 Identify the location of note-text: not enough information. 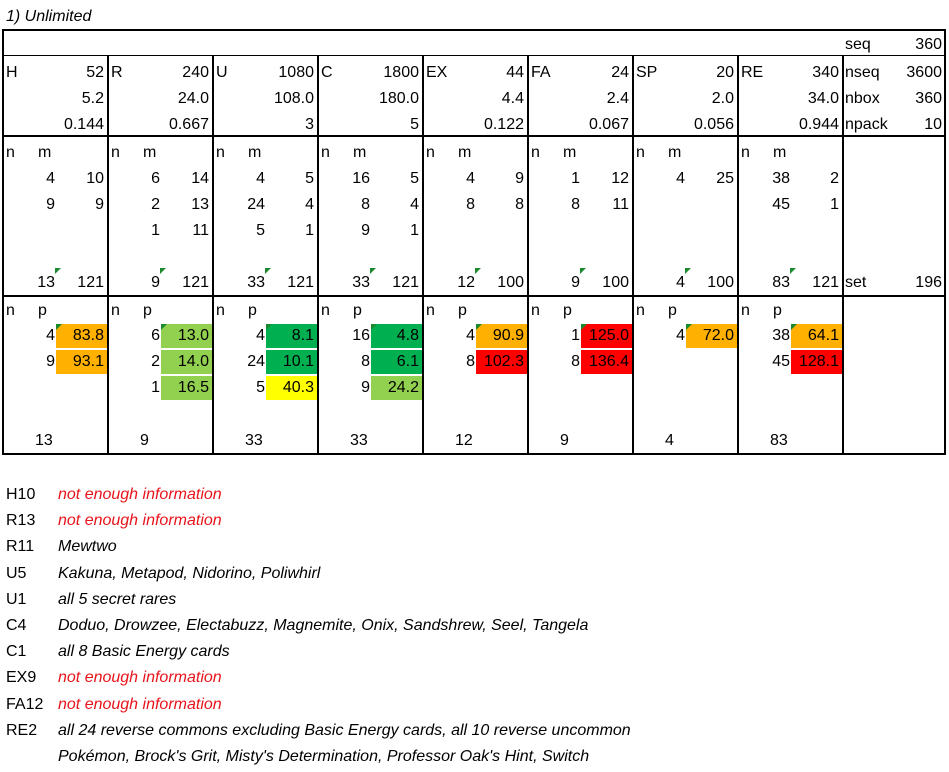
(140, 494).